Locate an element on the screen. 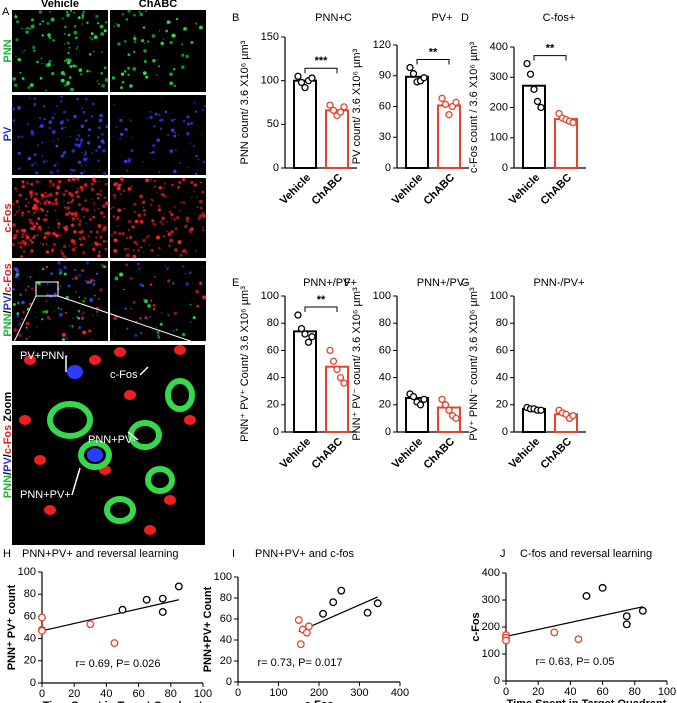 Image resolution: width=677 pixels, height=703 pixels. x-tick-label: Vehicle is located at coordinates (407, 189).